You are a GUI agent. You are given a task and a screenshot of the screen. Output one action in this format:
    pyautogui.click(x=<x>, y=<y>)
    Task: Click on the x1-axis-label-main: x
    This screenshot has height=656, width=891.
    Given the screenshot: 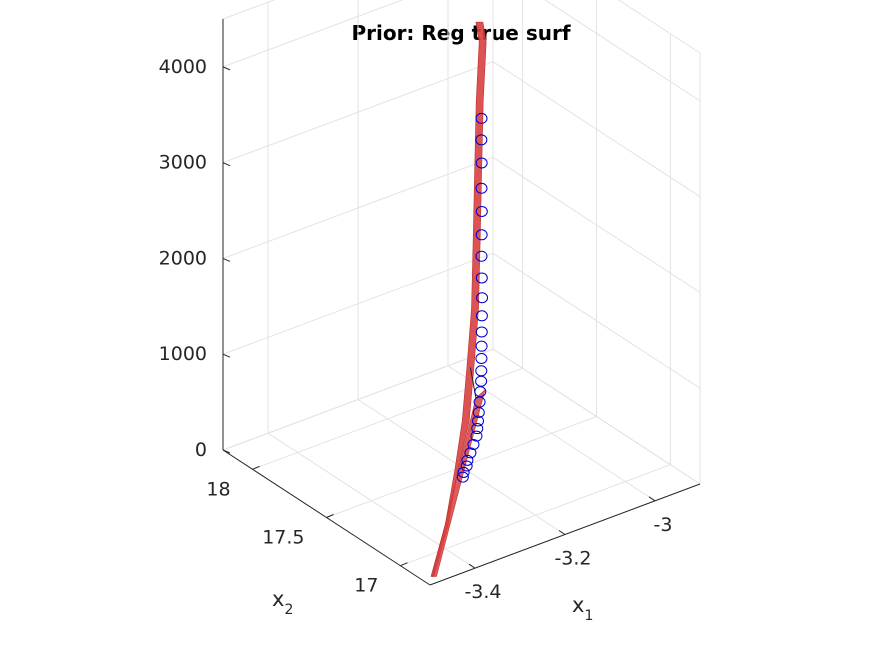 What is the action you would take?
    pyautogui.click(x=578, y=605)
    